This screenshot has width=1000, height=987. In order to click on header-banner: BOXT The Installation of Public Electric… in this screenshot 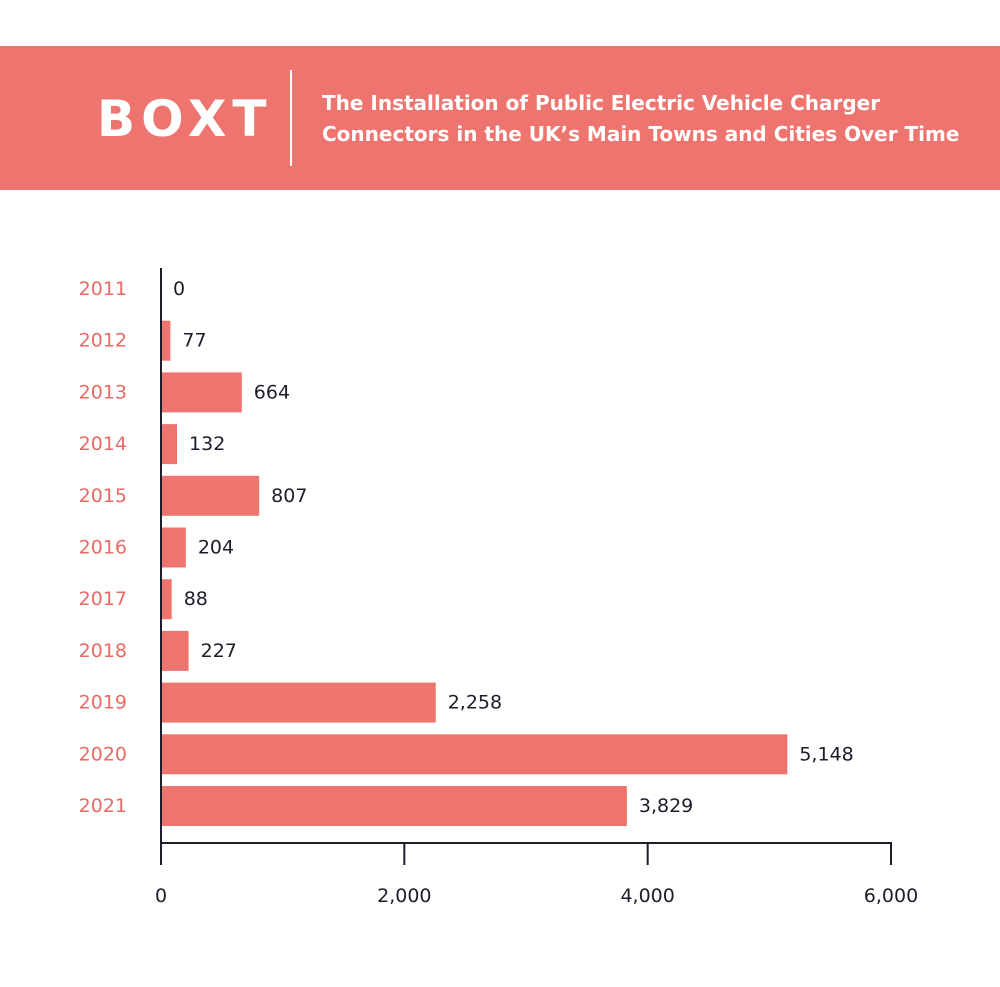, I will do `click(500, 118)`.